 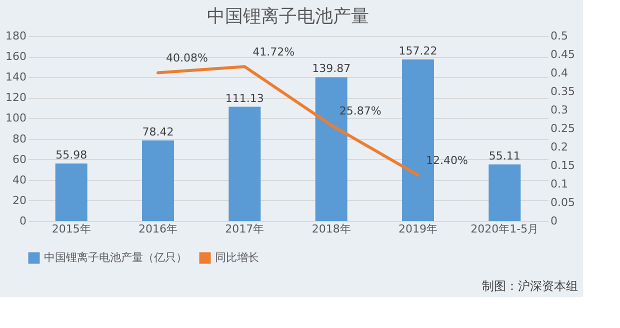 I want to click on y2-tick-label: 0.4, so click(x=559, y=73).